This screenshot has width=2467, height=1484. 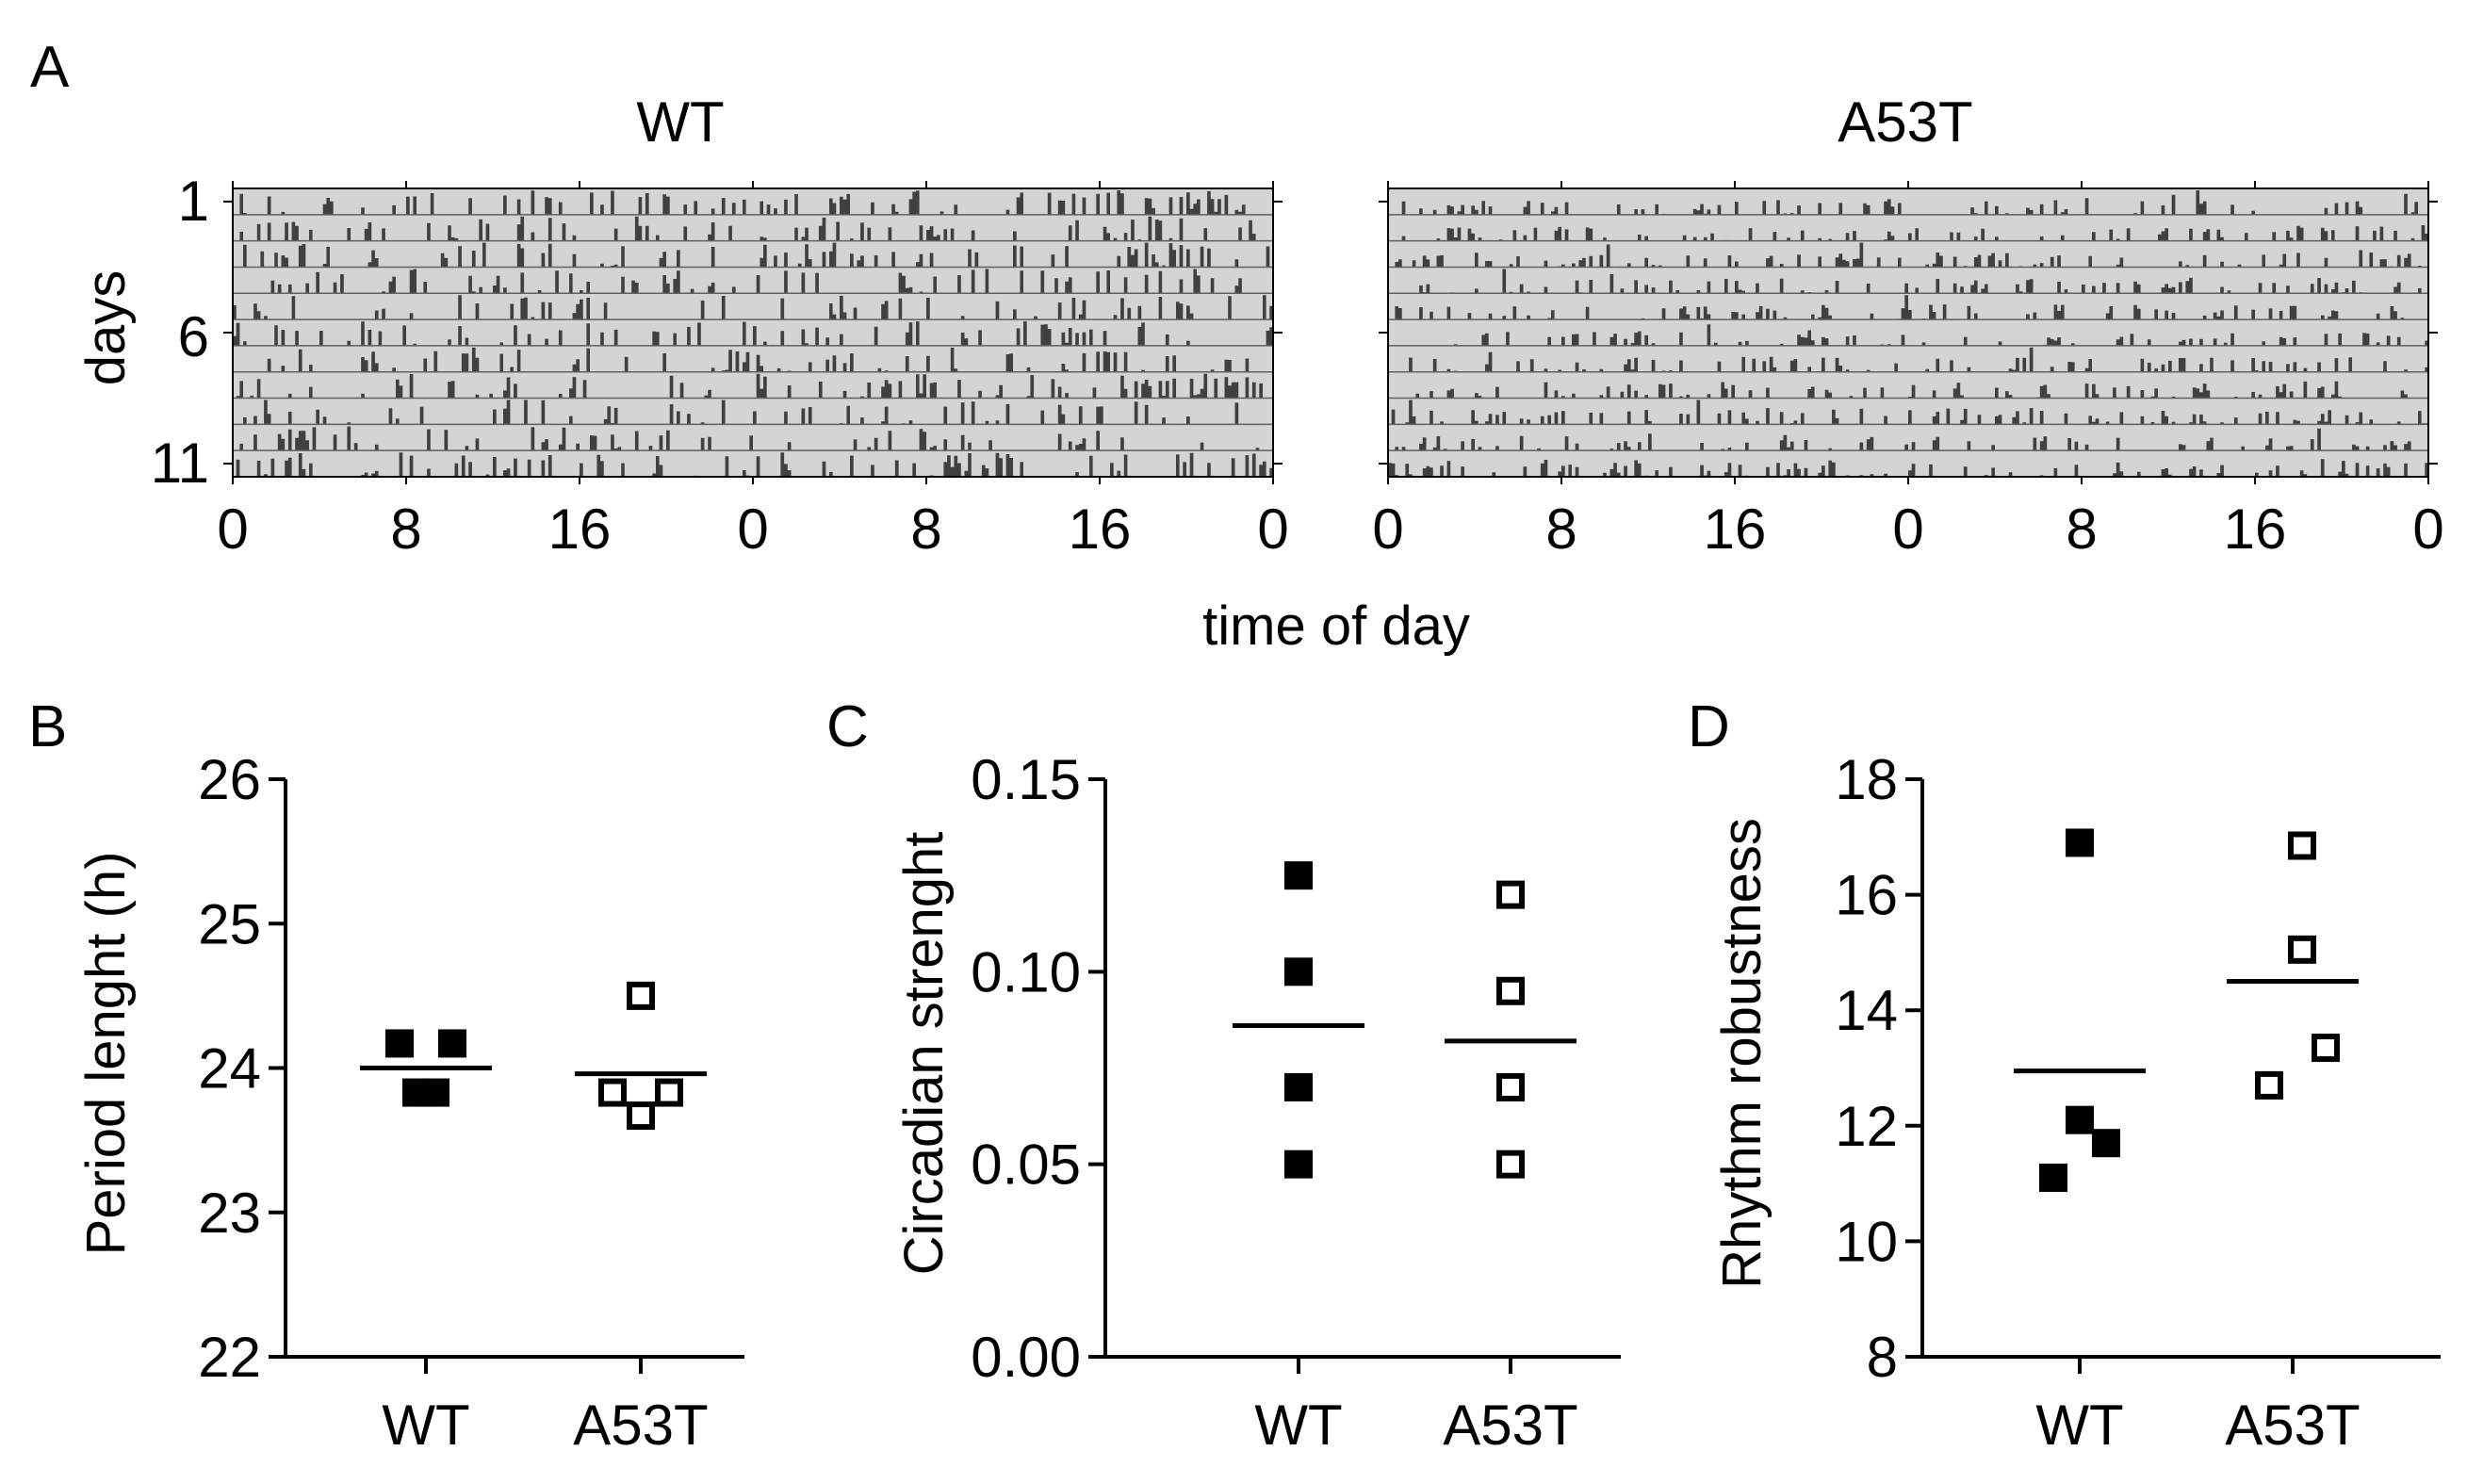 What do you see at coordinates (1510, 1425) in the screenshot?
I see `panel-c-x-cat-a53t: A53T` at bounding box center [1510, 1425].